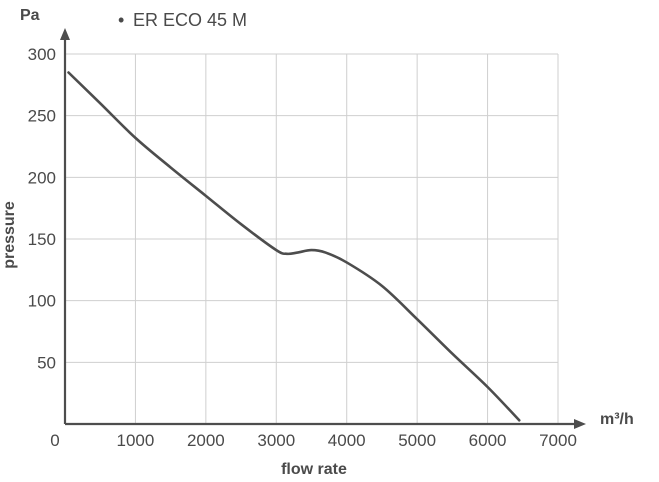  Describe the element at coordinates (65, 34) in the screenshot. I see `y-axis-arrow-icon` at that location.